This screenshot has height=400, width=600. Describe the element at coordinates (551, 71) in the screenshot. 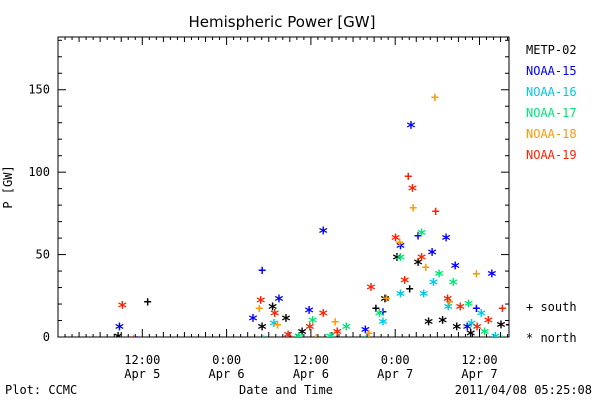

I see `legend-noaa-15: NOAA-15` at that location.